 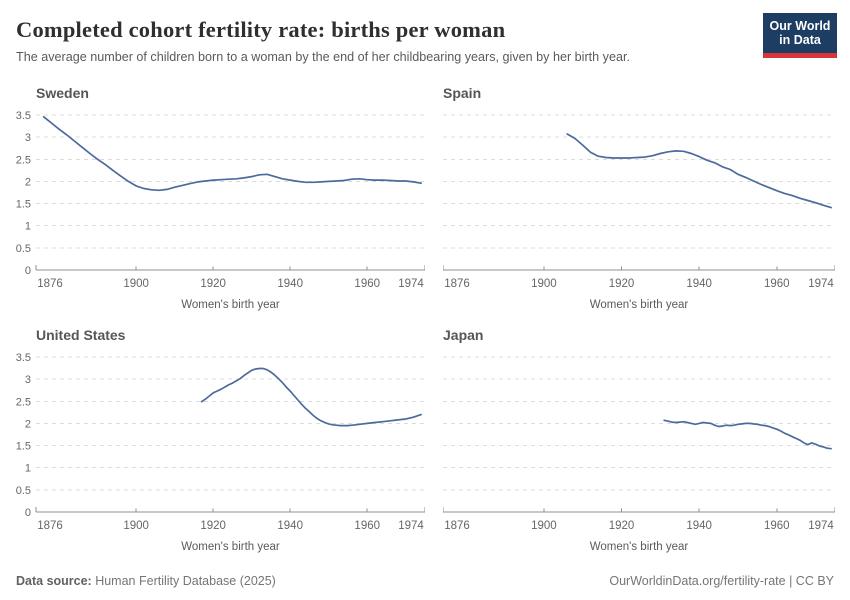 I want to click on license-label: CC BY, so click(x=814, y=581).